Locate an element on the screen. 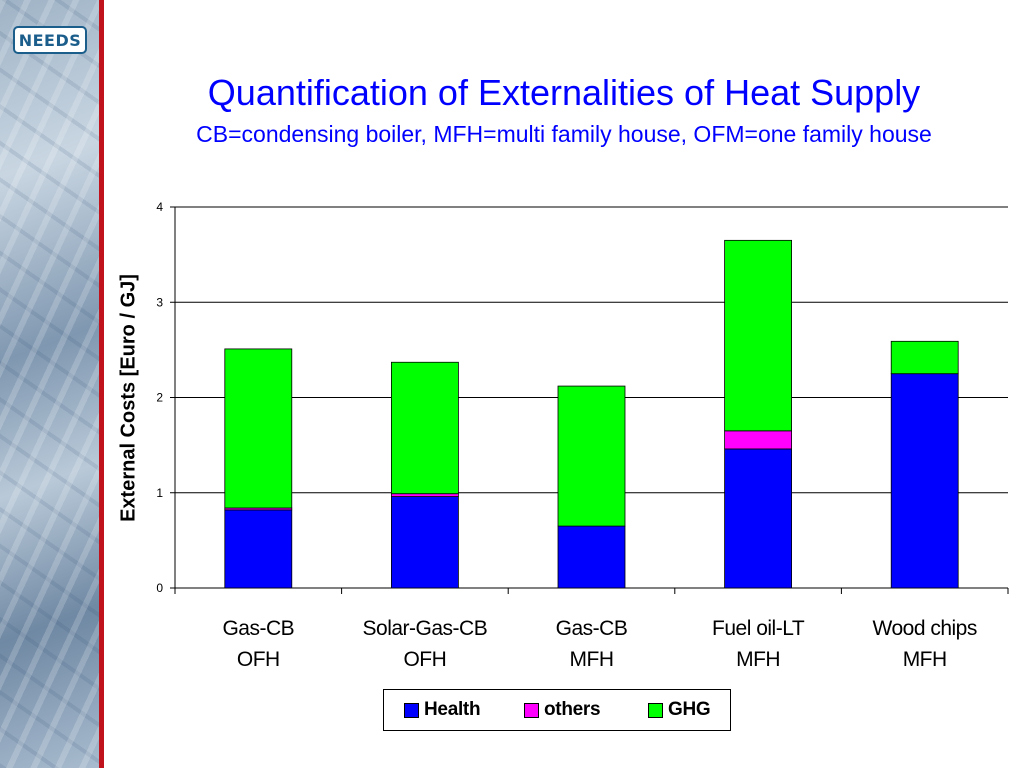  chart-legend: Health others GHG is located at coordinates (557, 710).